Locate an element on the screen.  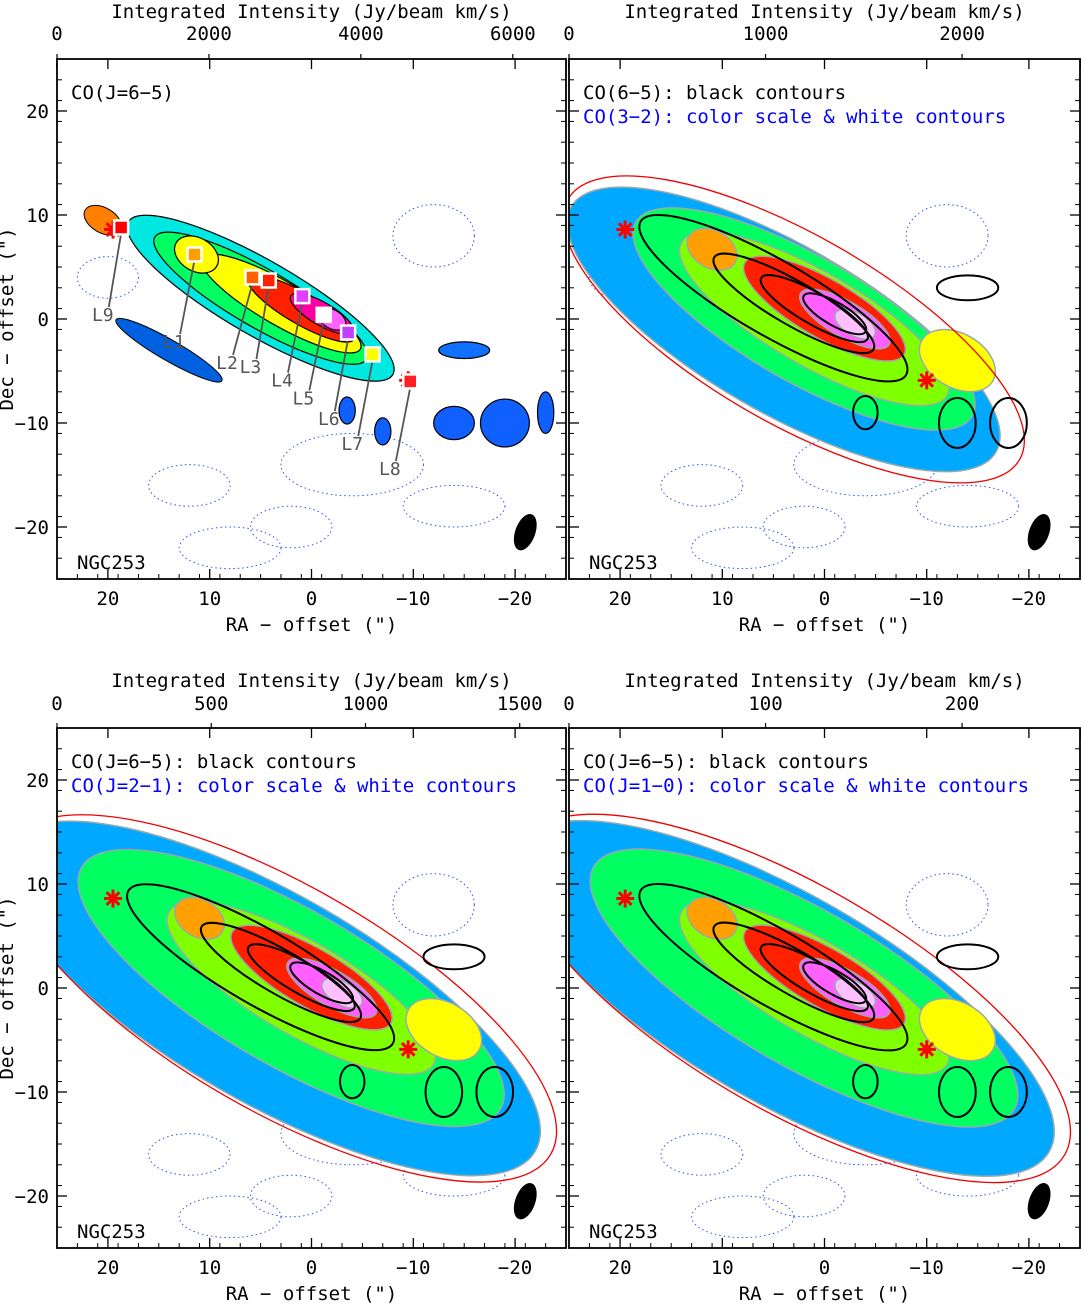
peak-marker-L9: L9 is located at coordinates (111, 272).